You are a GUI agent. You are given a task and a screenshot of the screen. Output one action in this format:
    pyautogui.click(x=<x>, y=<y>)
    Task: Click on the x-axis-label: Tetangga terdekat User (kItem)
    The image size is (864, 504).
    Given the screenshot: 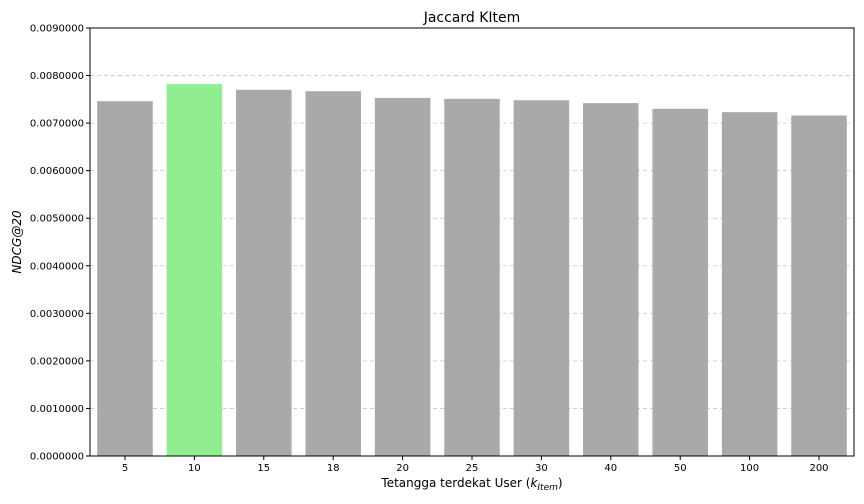 What is the action you would take?
    pyautogui.click(x=471, y=484)
    